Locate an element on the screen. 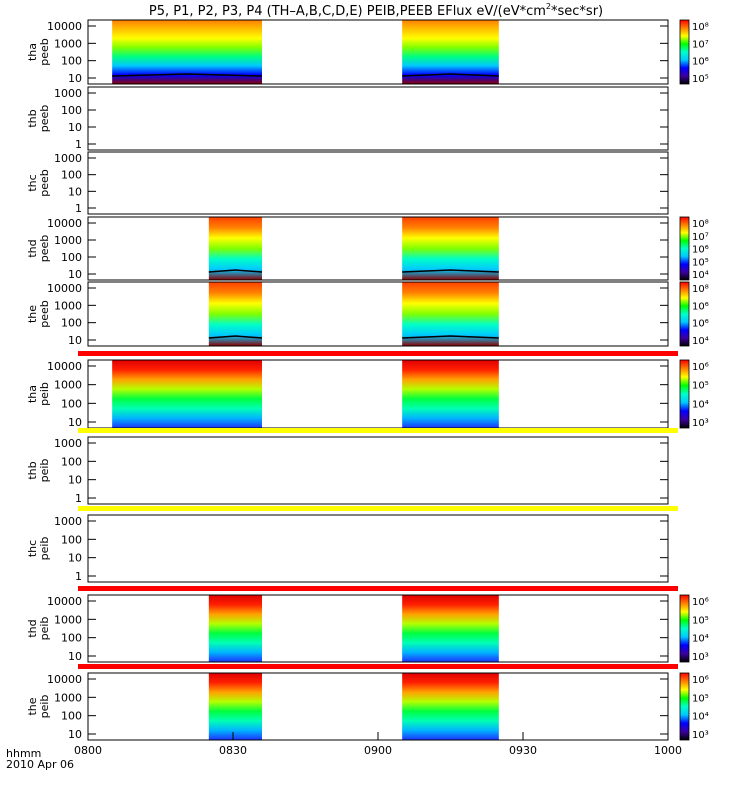 The image size is (750, 800). panel-thb-peeb: 1000 100 10 1 thb peeb is located at coordinates (347, 118).